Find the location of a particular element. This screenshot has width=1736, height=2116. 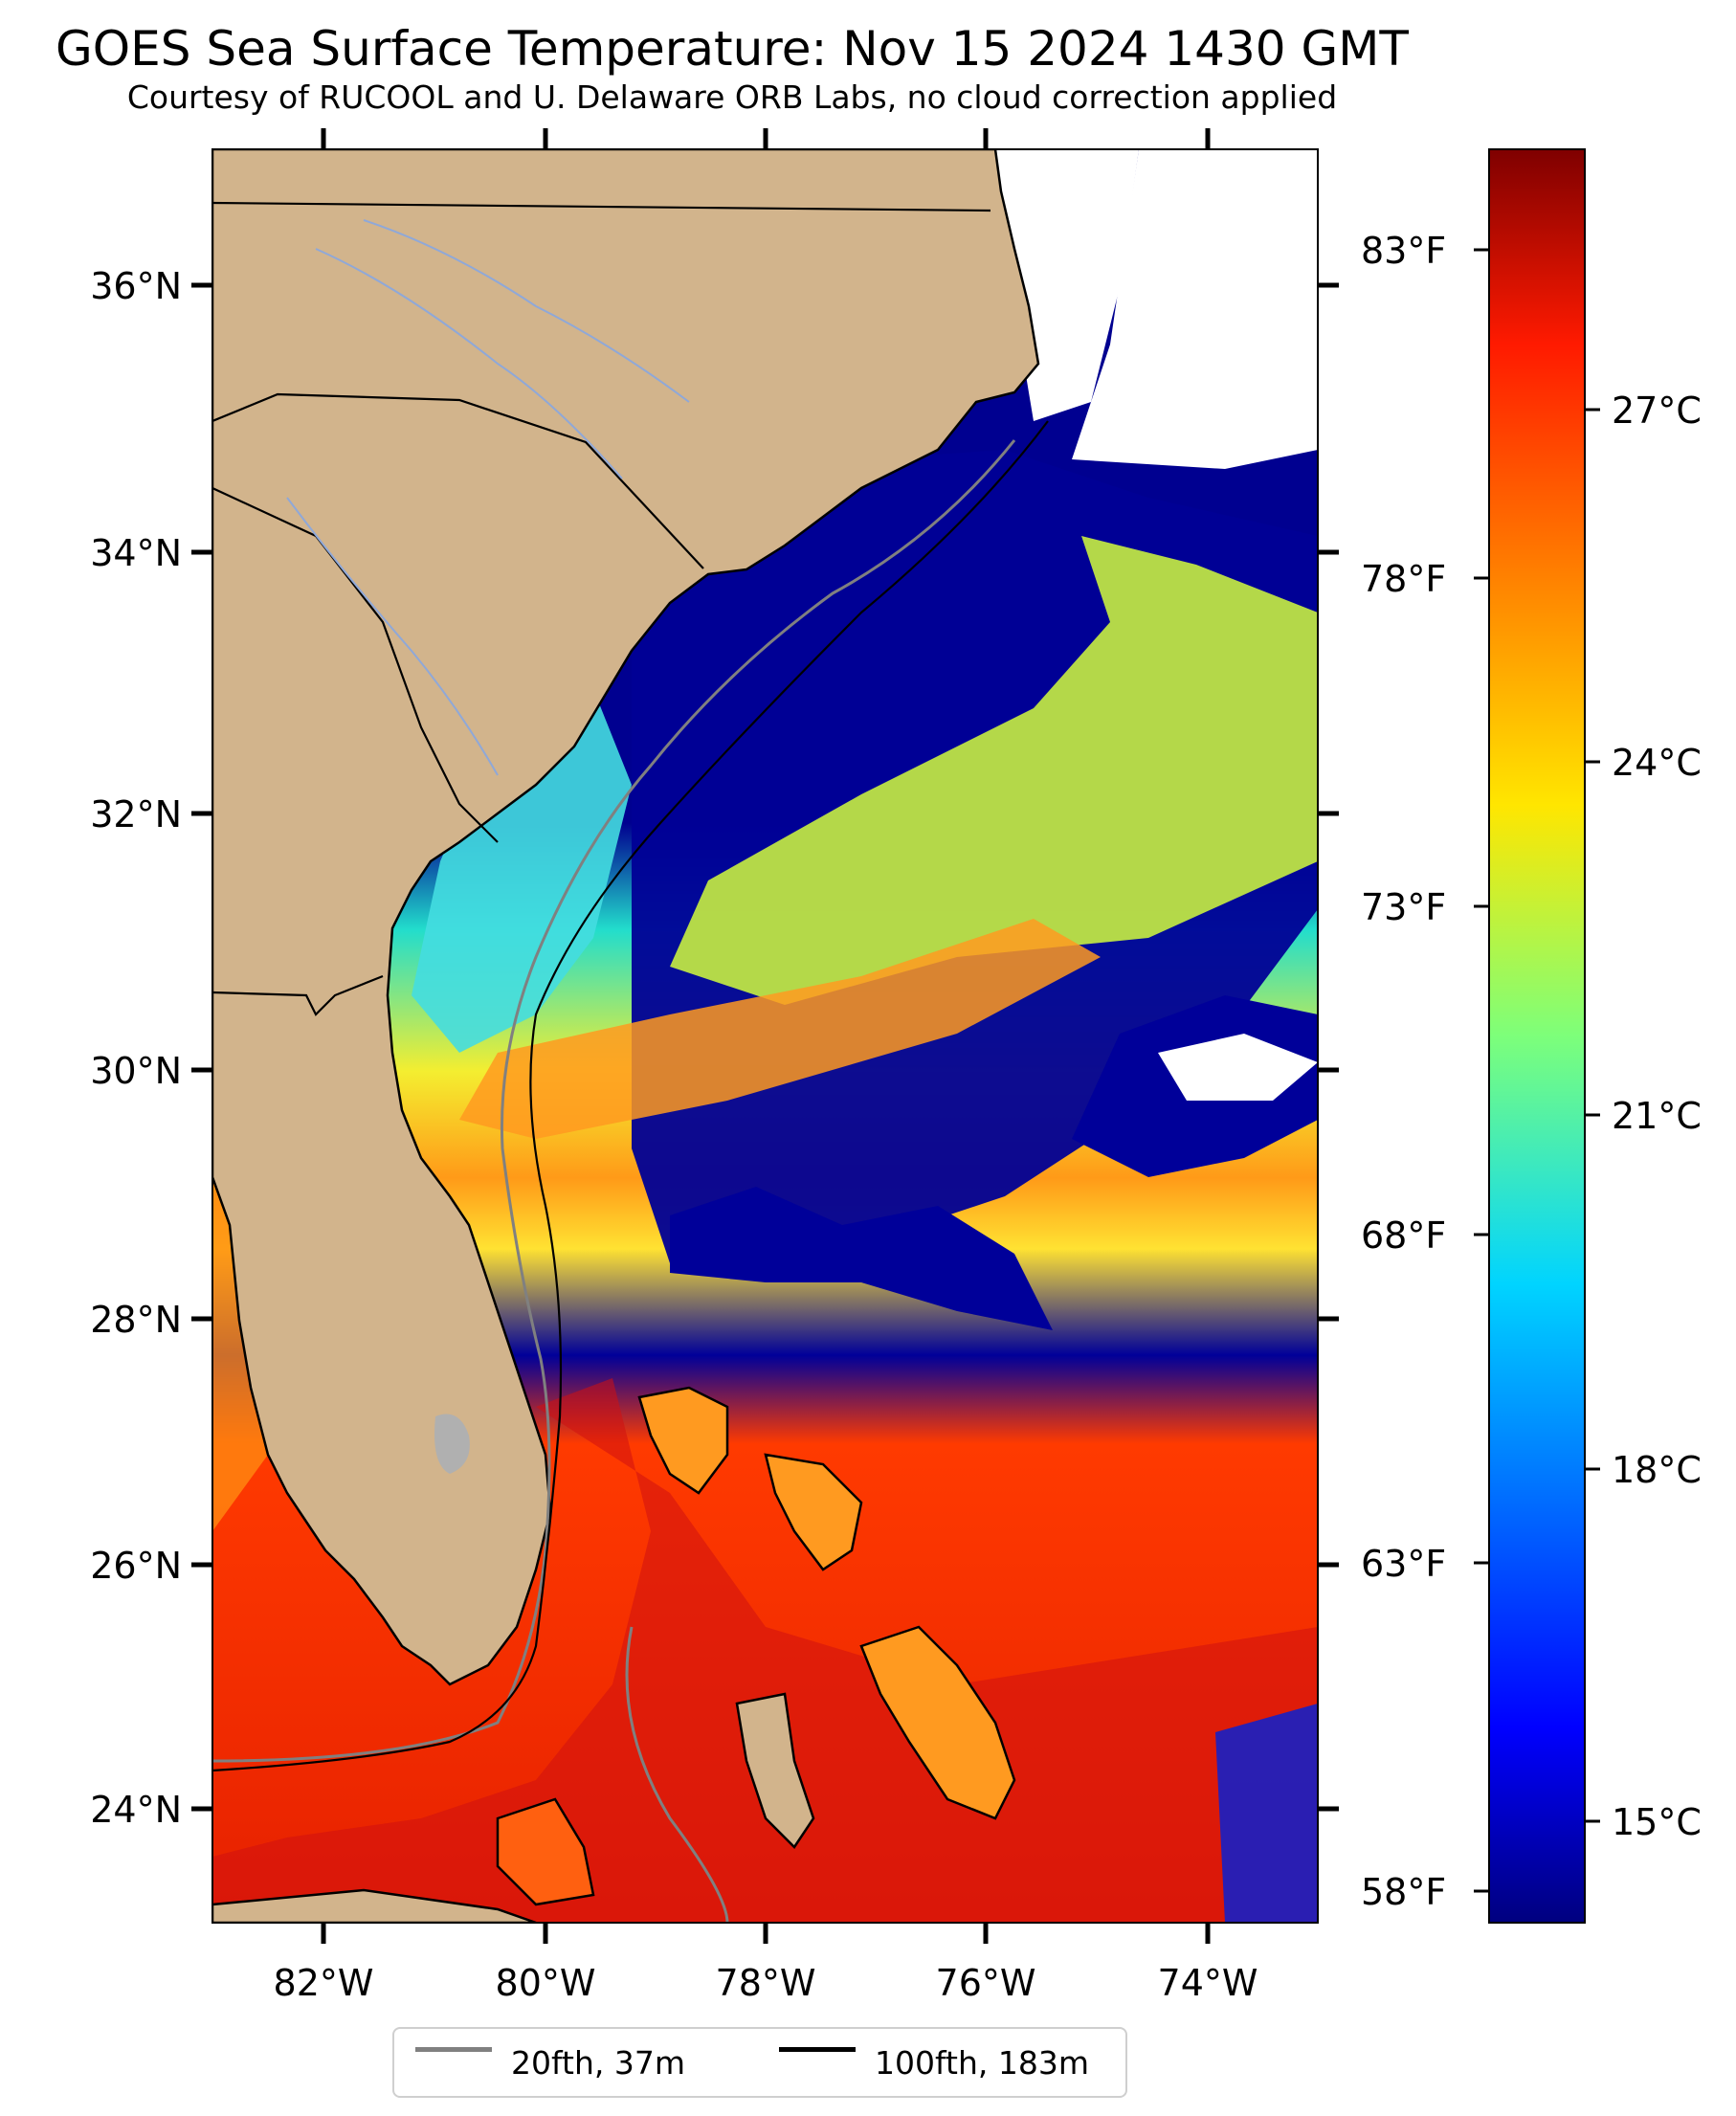

lat-label-34n: 34°N is located at coordinates (136, 553).